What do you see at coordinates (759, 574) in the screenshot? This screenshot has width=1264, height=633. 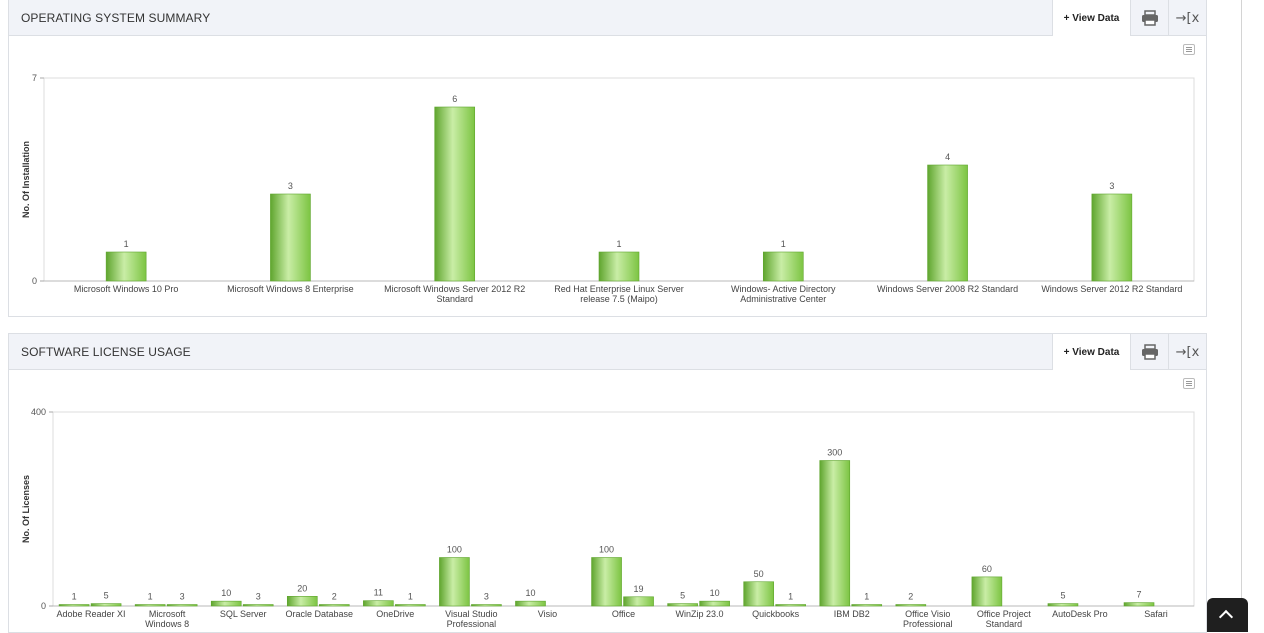 I see `bar-value-label: 50` at bounding box center [759, 574].